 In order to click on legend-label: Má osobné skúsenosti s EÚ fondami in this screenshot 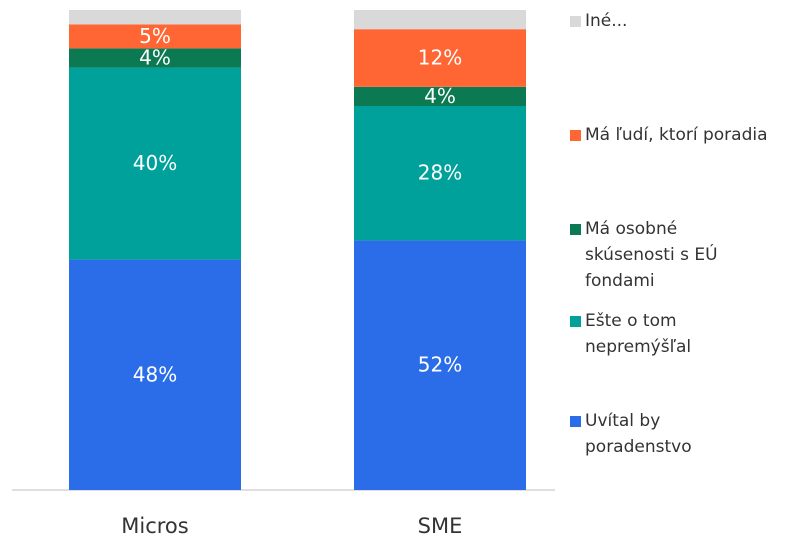, I will do `click(651, 255)`.